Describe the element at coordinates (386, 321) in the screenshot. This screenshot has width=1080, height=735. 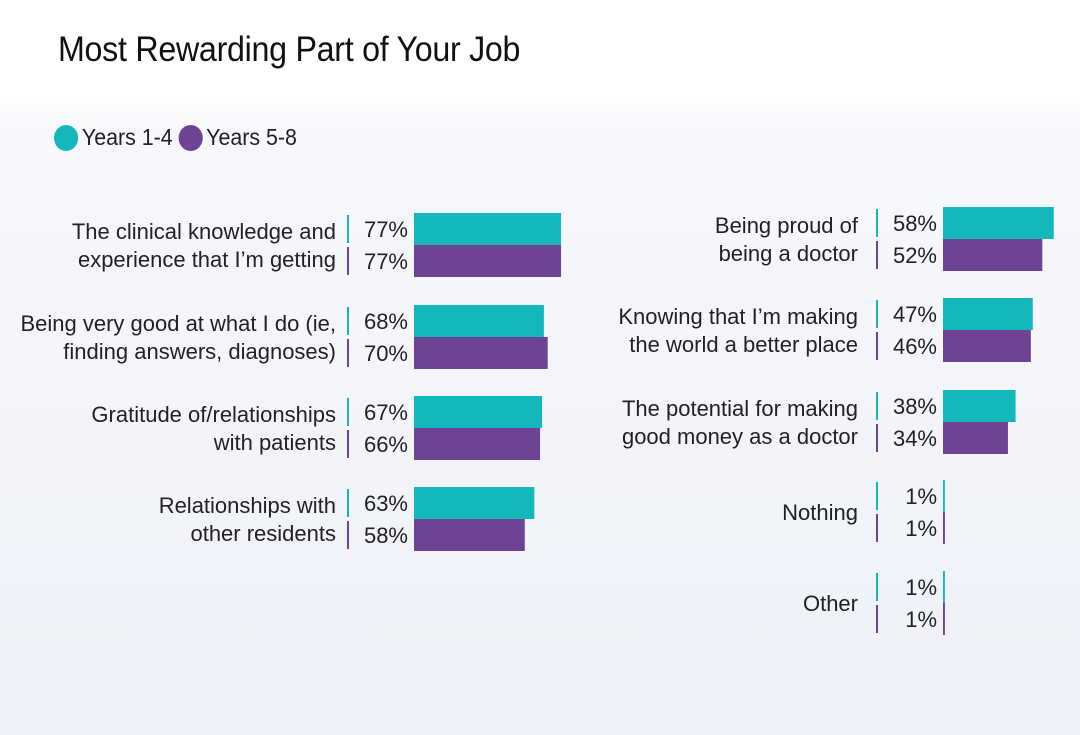
I see `value-label: 68%` at that location.